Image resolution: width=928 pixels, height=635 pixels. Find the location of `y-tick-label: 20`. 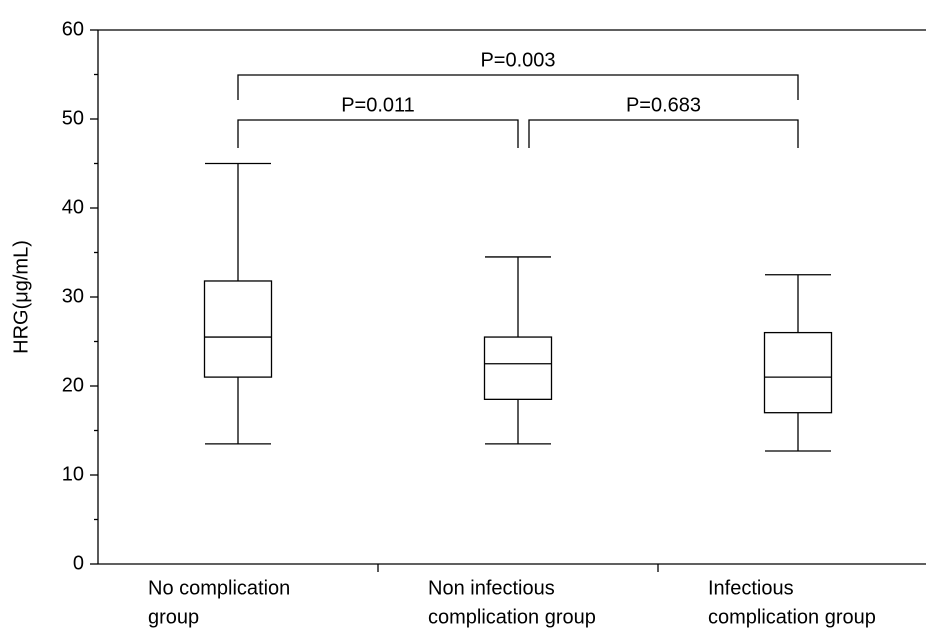

y-tick-label: 20 is located at coordinates (73, 385).